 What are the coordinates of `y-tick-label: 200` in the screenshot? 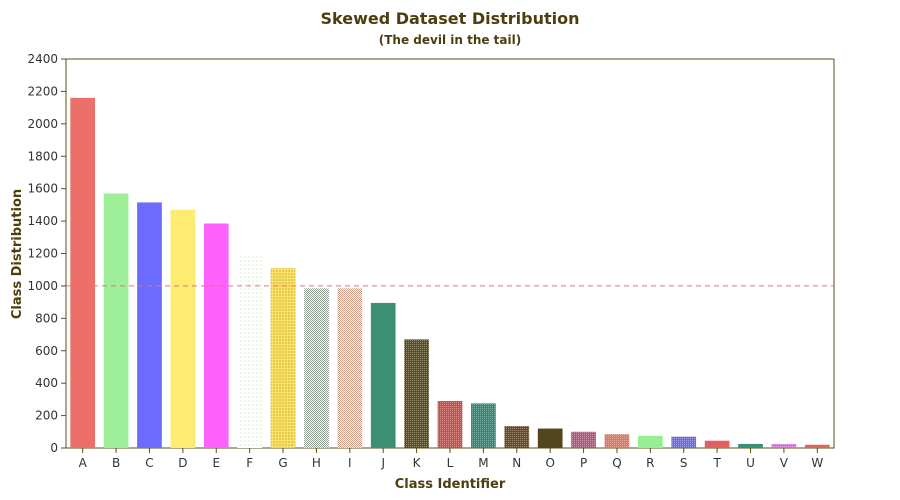 It's located at (46, 416).